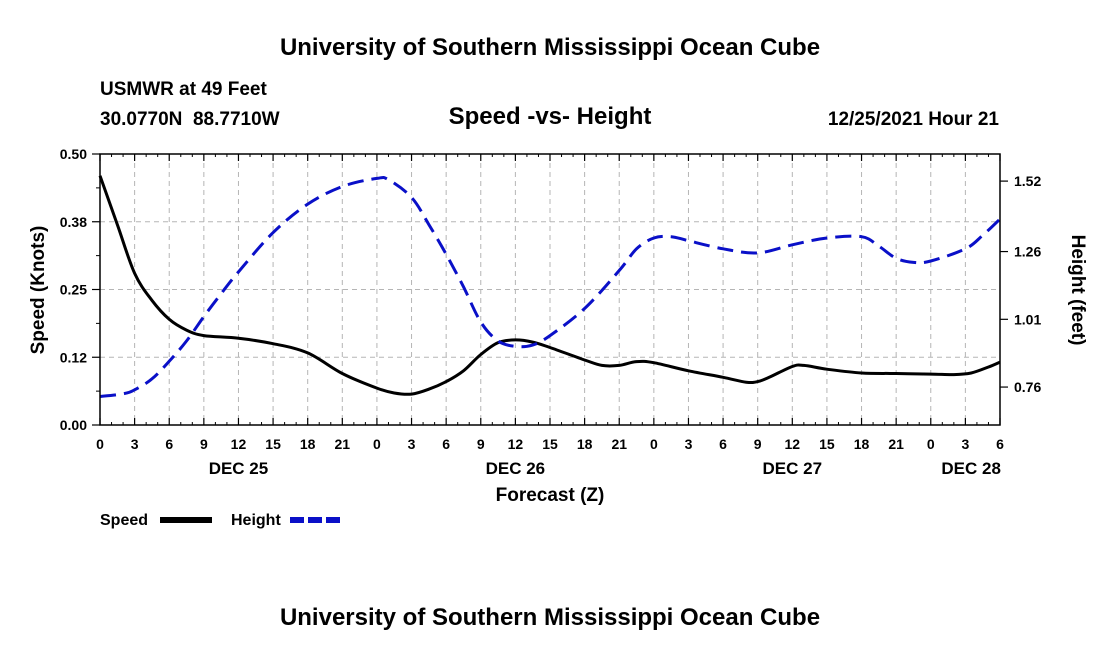  What do you see at coordinates (793, 468) in the screenshot?
I see `day-label: DEC 27` at bounding box center [793, 468].